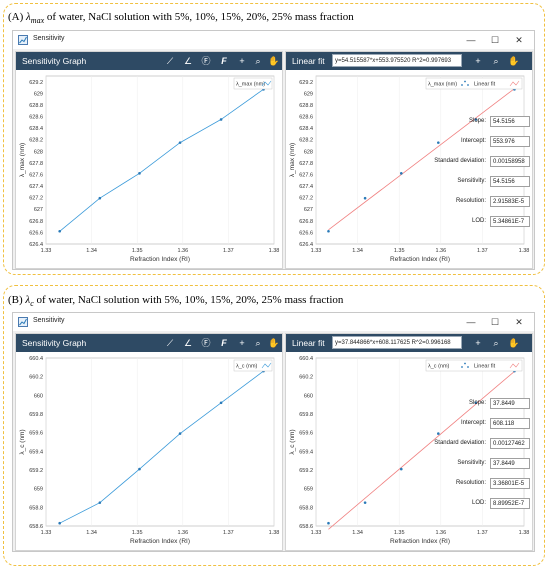 The height and width of the screenshot is (569, 550). What do you see at coordinates (488, 464) in the screenshot?
I see `stat-row: Sensitivity: 37.8449` at bounding box center [488, 464].